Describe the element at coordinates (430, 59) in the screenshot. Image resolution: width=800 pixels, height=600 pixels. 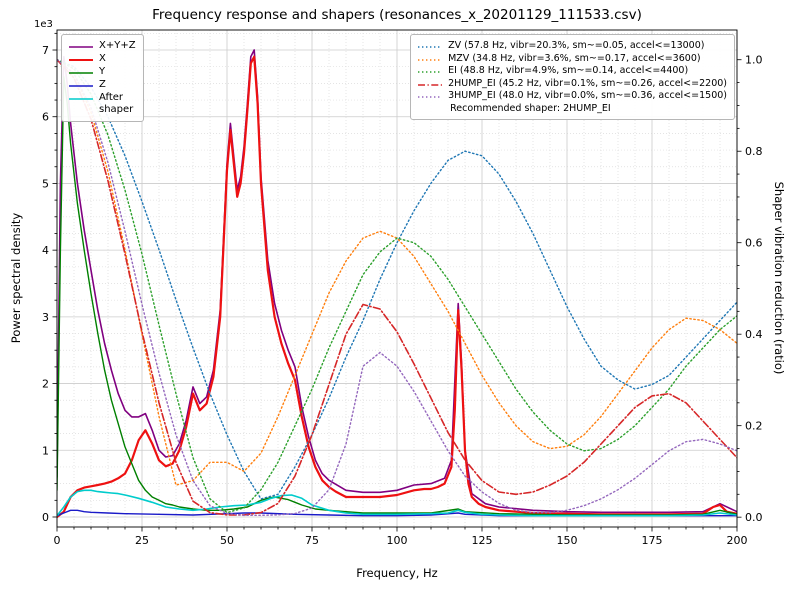
I see `legend-line-mzv-swatch` at that location.